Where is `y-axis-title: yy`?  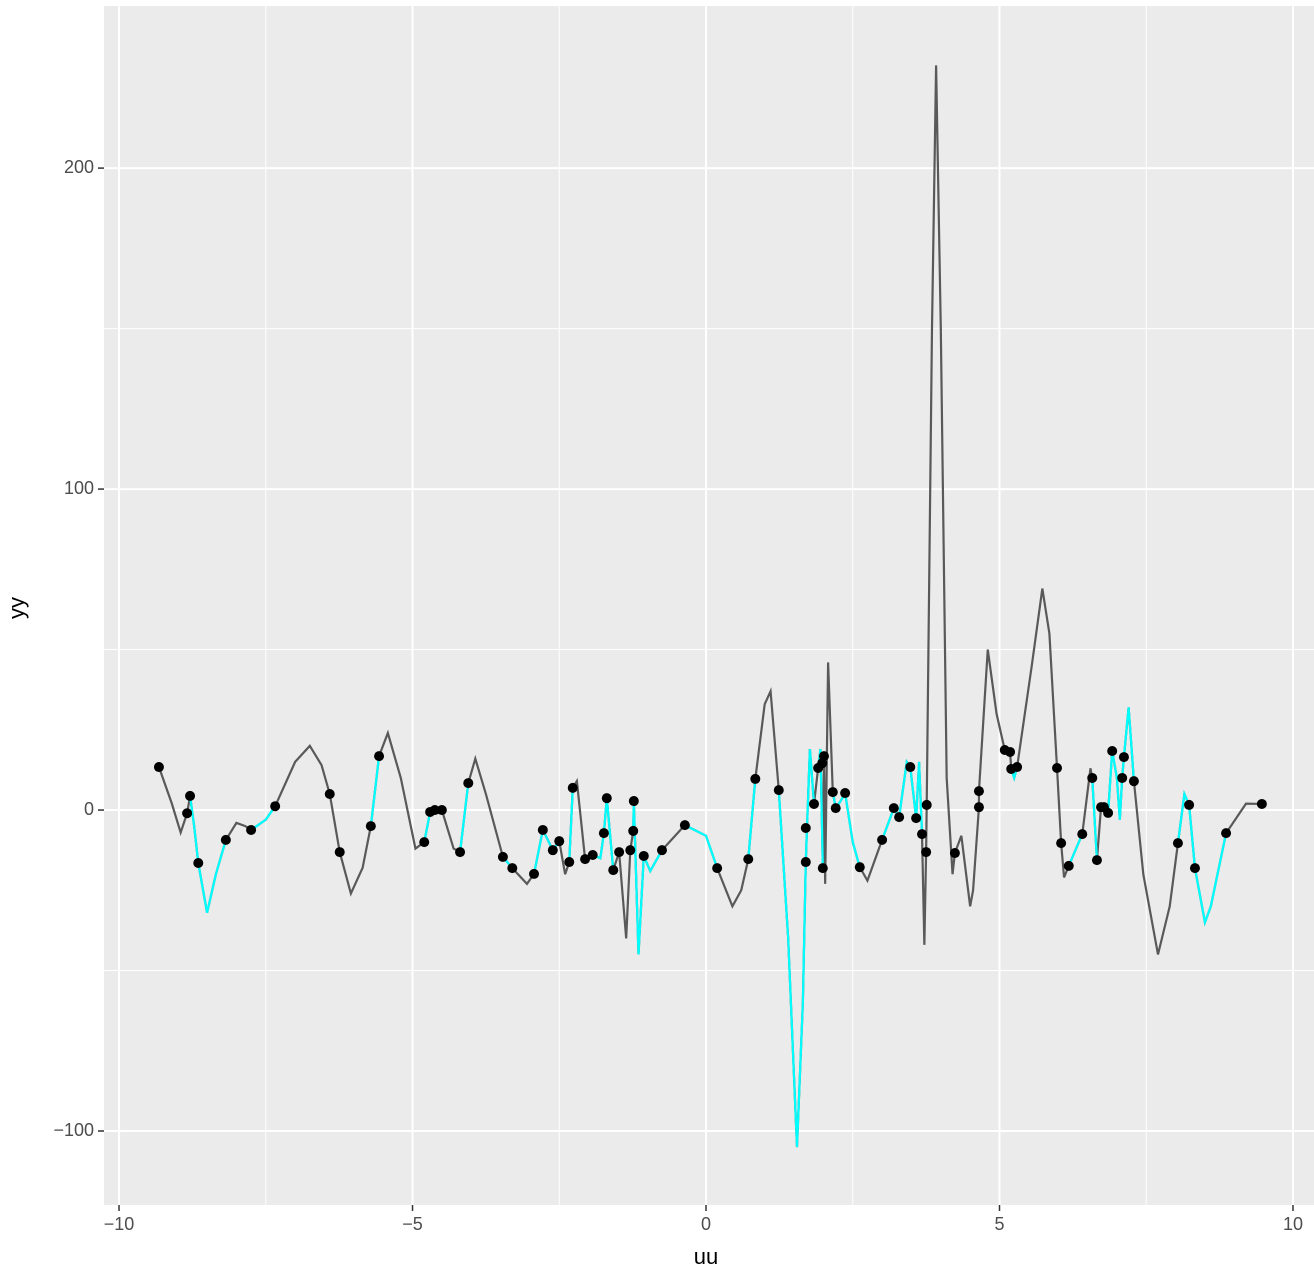
y-axis-title: yy is located at coordinates (16, 608).